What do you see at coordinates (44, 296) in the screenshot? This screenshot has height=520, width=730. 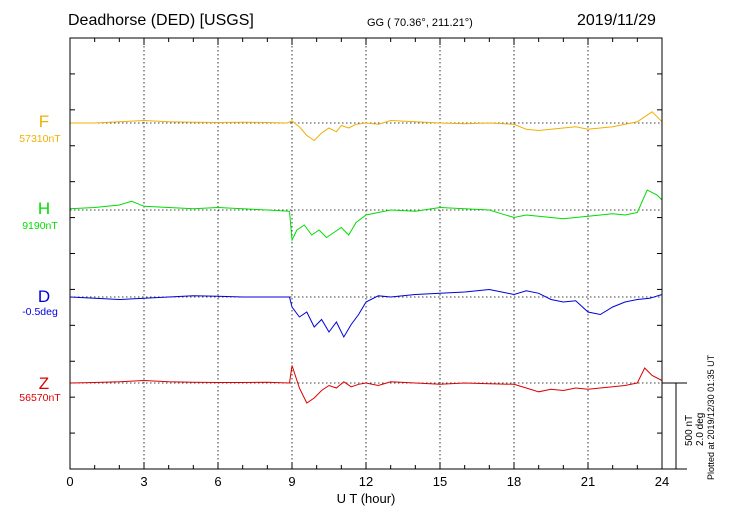 I see `series-name-D: D` at bounding box center [44, 296].